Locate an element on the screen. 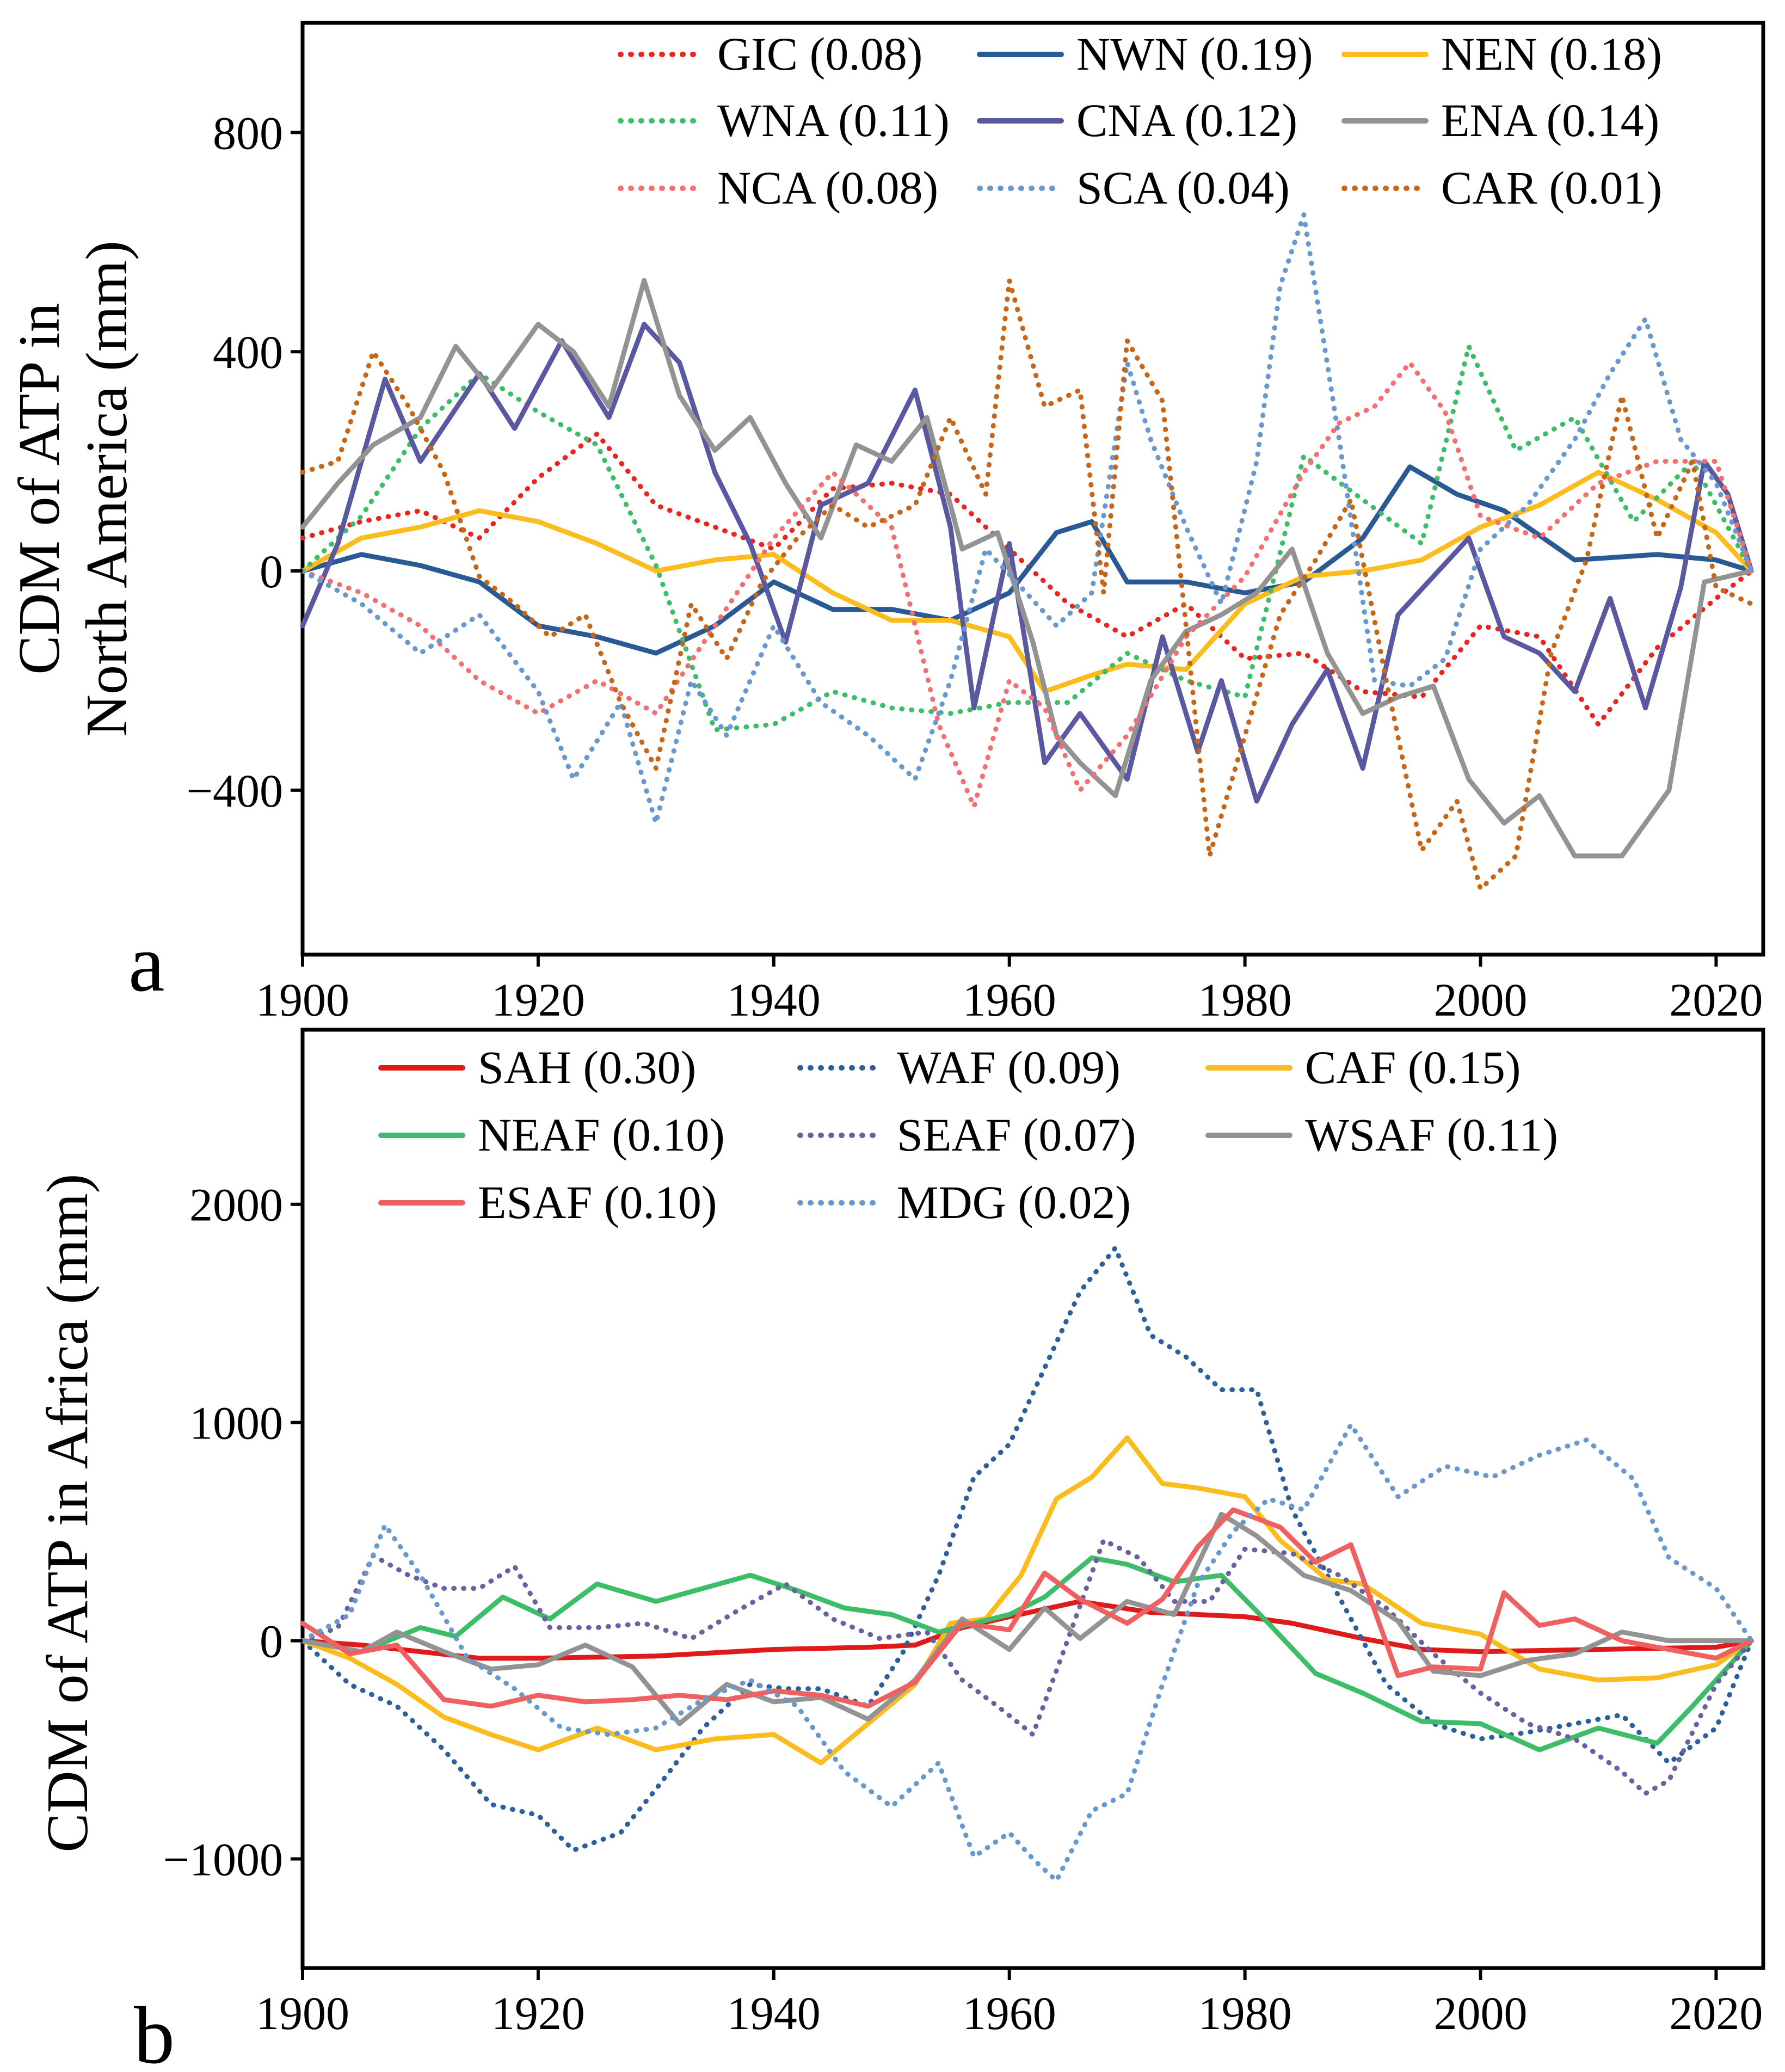 This screenshot has height=2072, width=1785. legend-label: ESAF (0.10) is located at coordinates (597, 1202).